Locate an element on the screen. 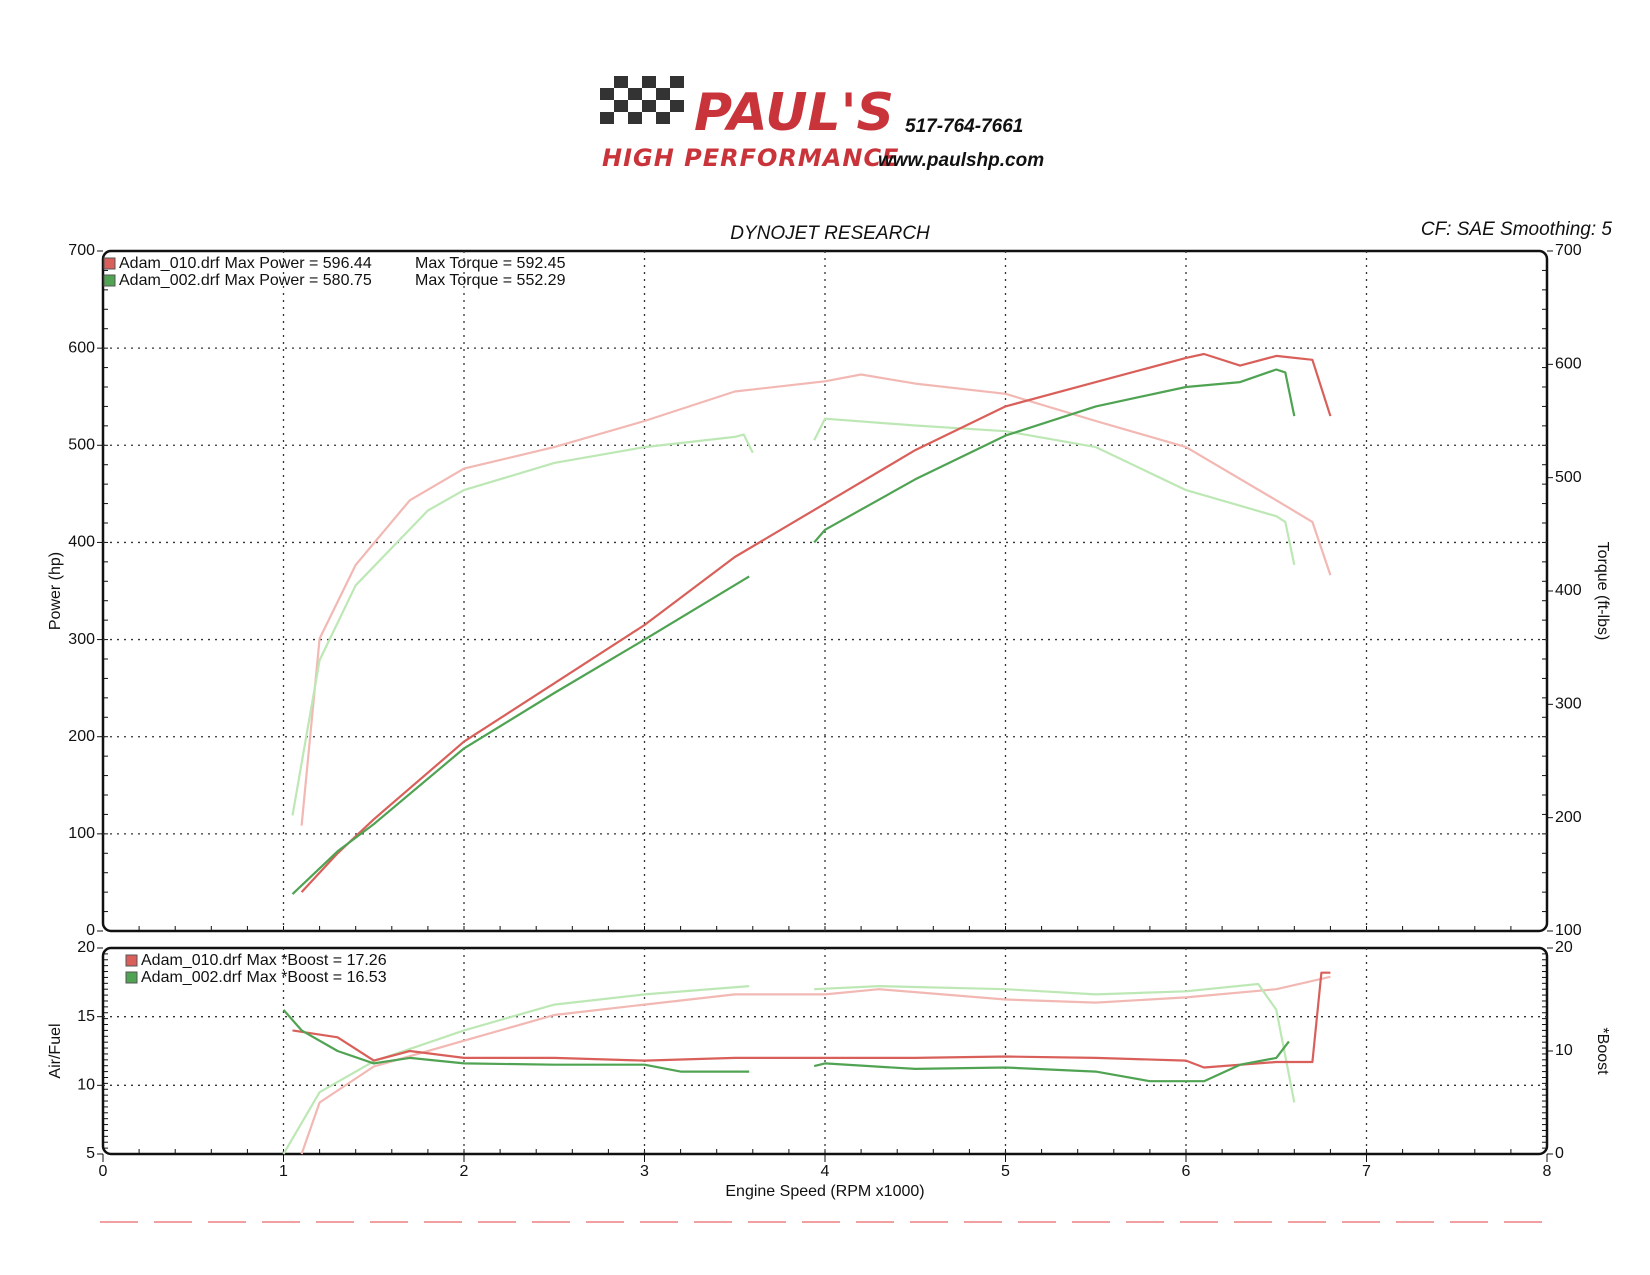 The height and width of the screenshot is (1275, 1650). y2-tick-label: 100 is located at coordinates (1568, 930).